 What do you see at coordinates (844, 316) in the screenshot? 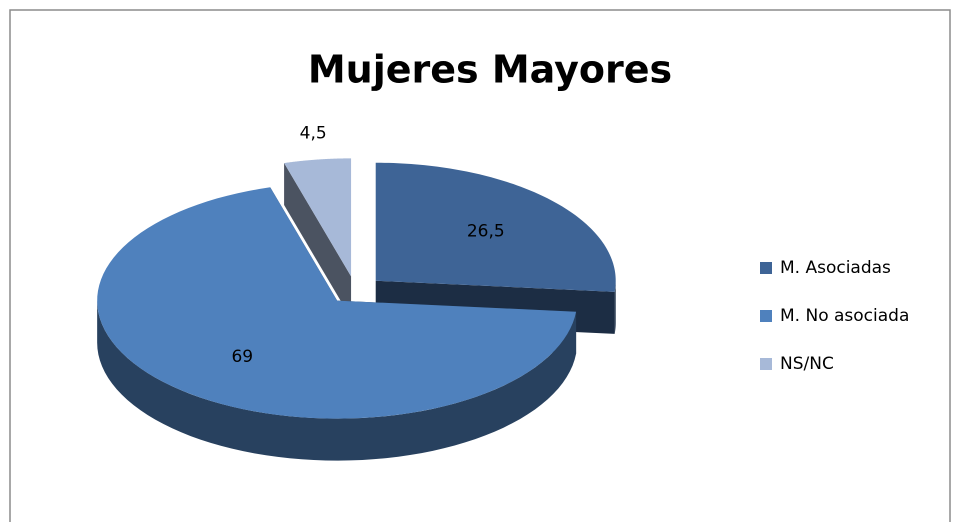
I see `legend-label: M. No asociada` at bounding box center [844, 316].